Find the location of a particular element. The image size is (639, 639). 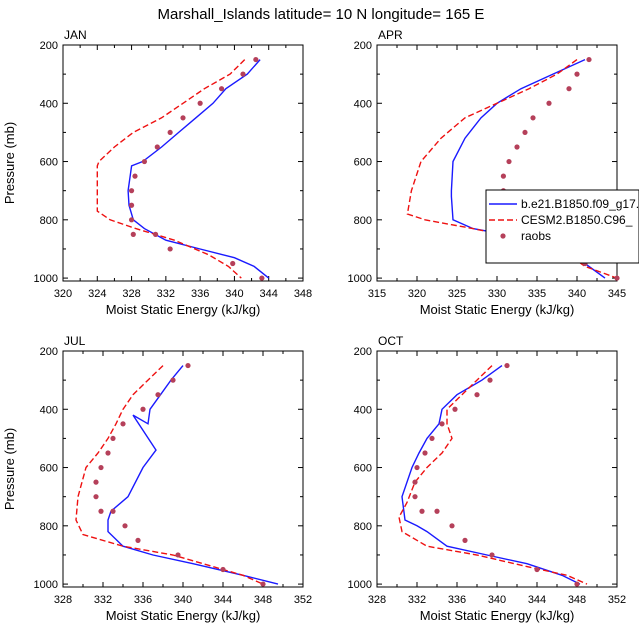

panel-label: JAN is located at coordinates (75, 35).